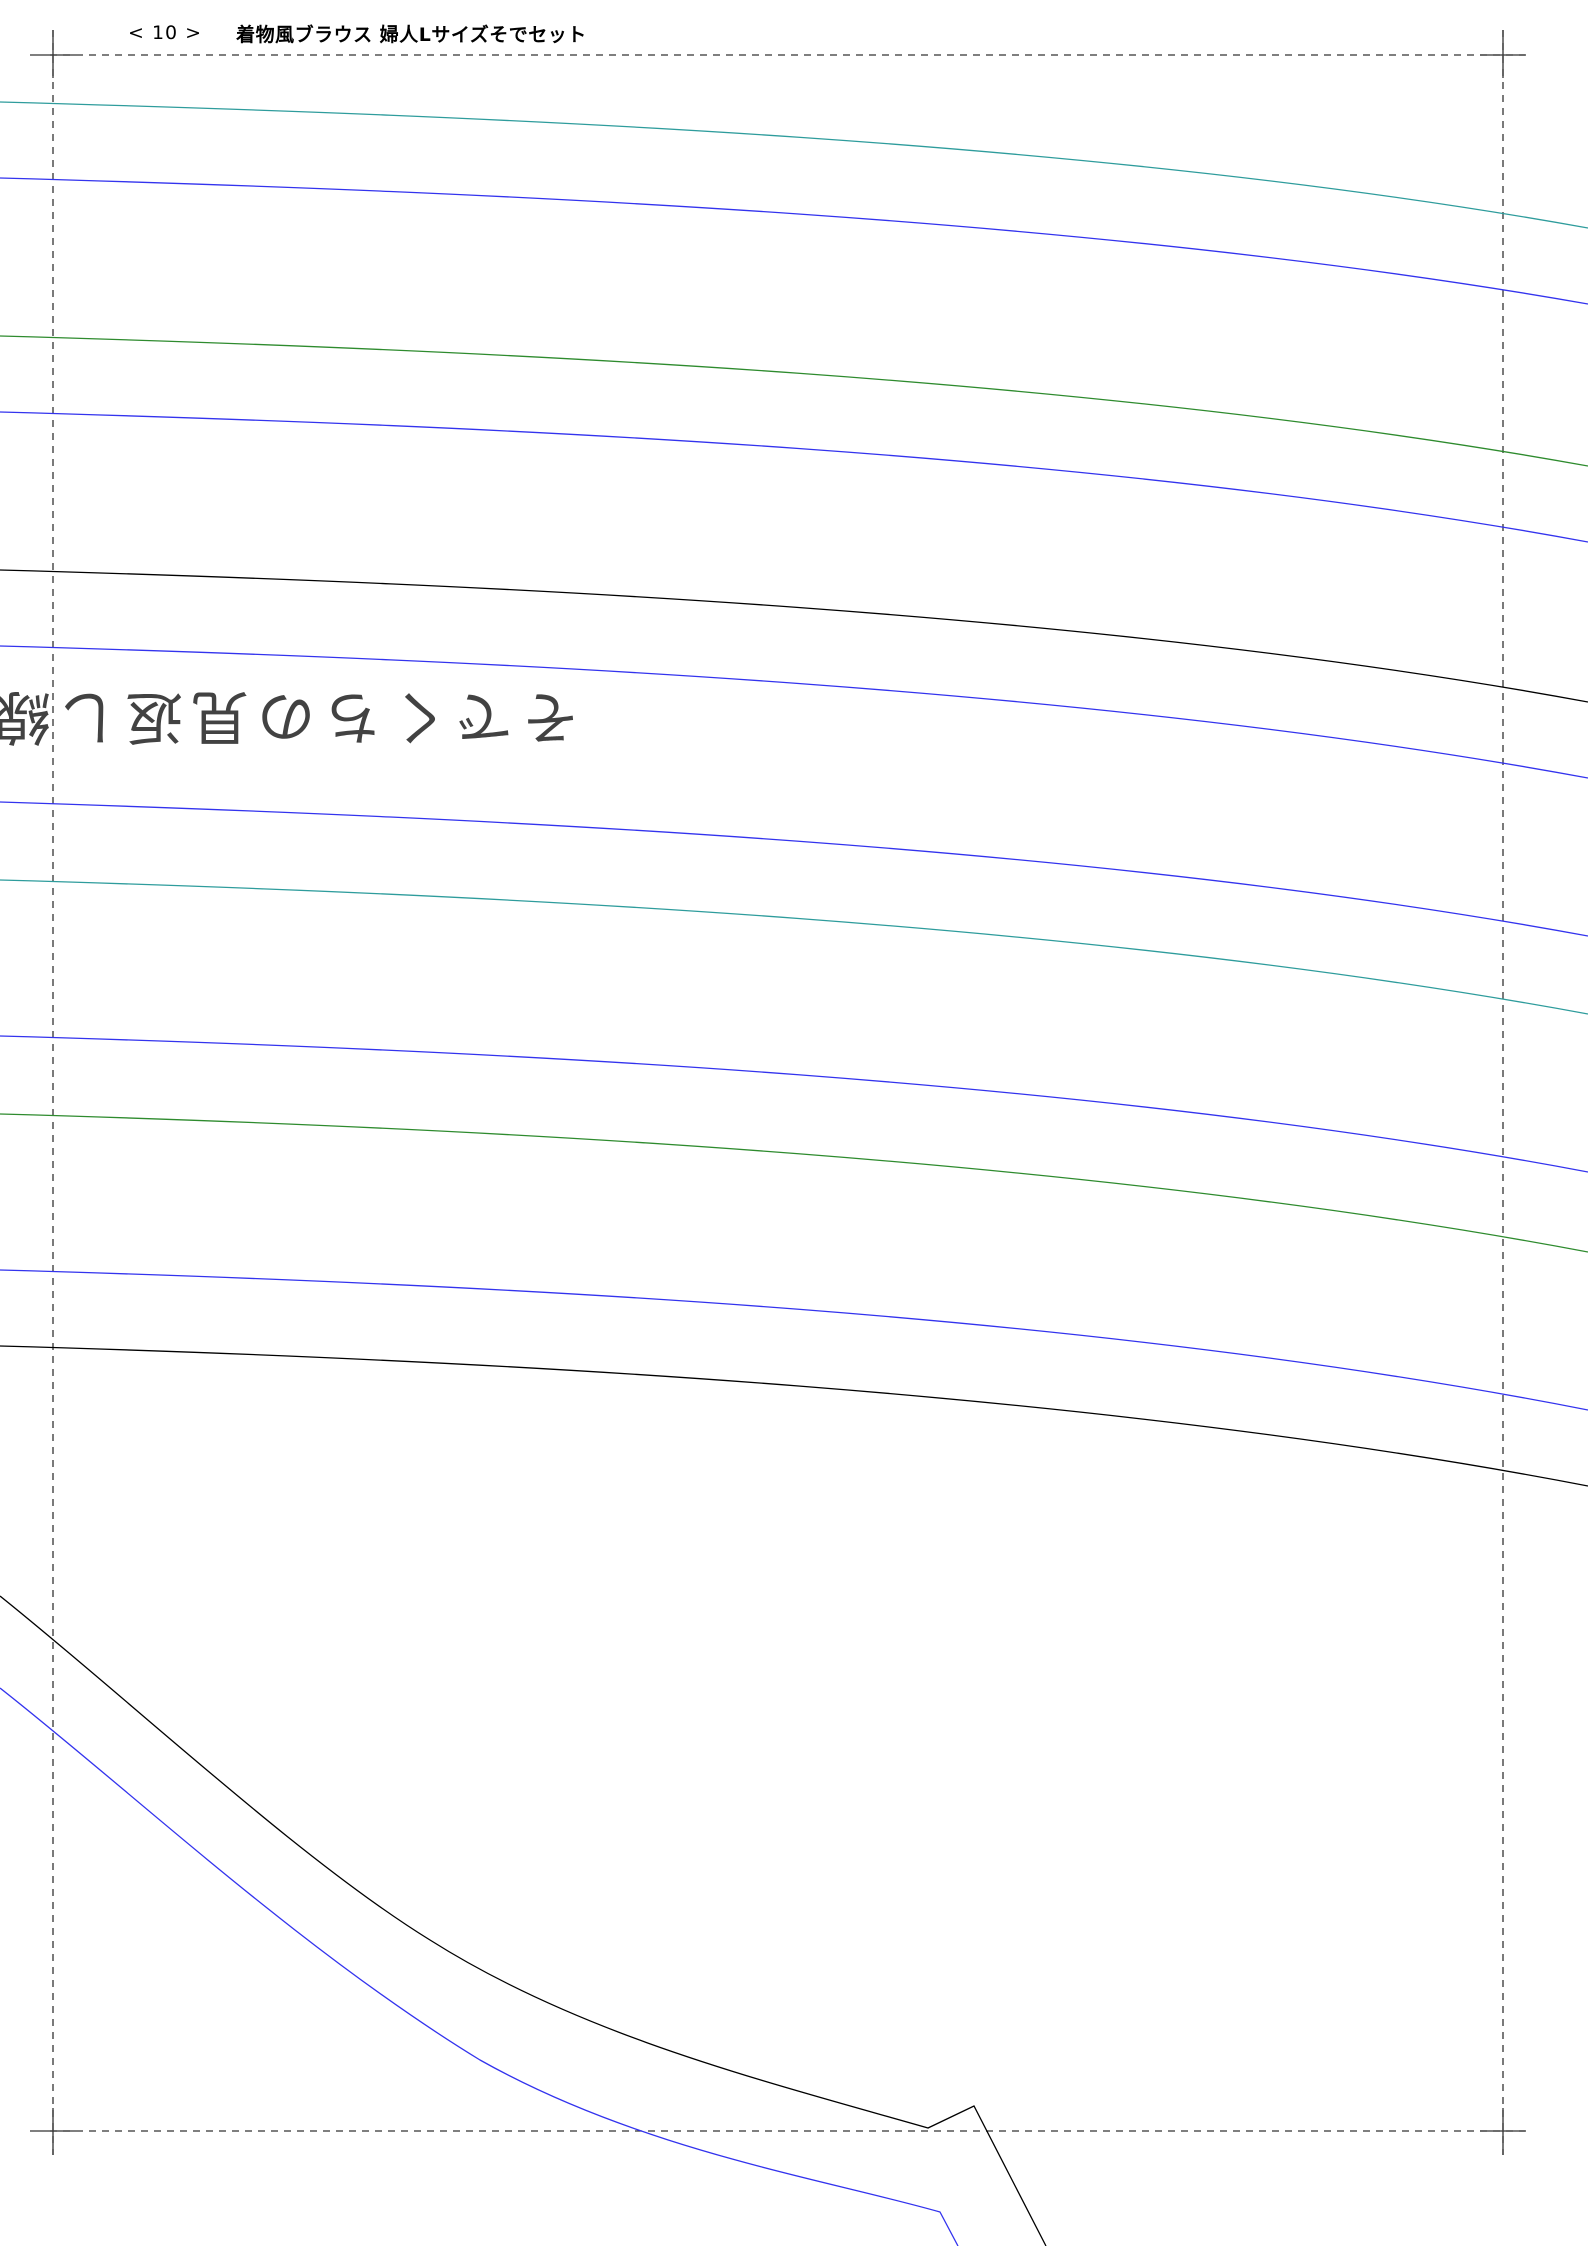  Describe the element at coordinates (411, 34) in the screenshot. I see `page-title: 着物風ブラウス 婦人Lサイズそでセット` at that location.